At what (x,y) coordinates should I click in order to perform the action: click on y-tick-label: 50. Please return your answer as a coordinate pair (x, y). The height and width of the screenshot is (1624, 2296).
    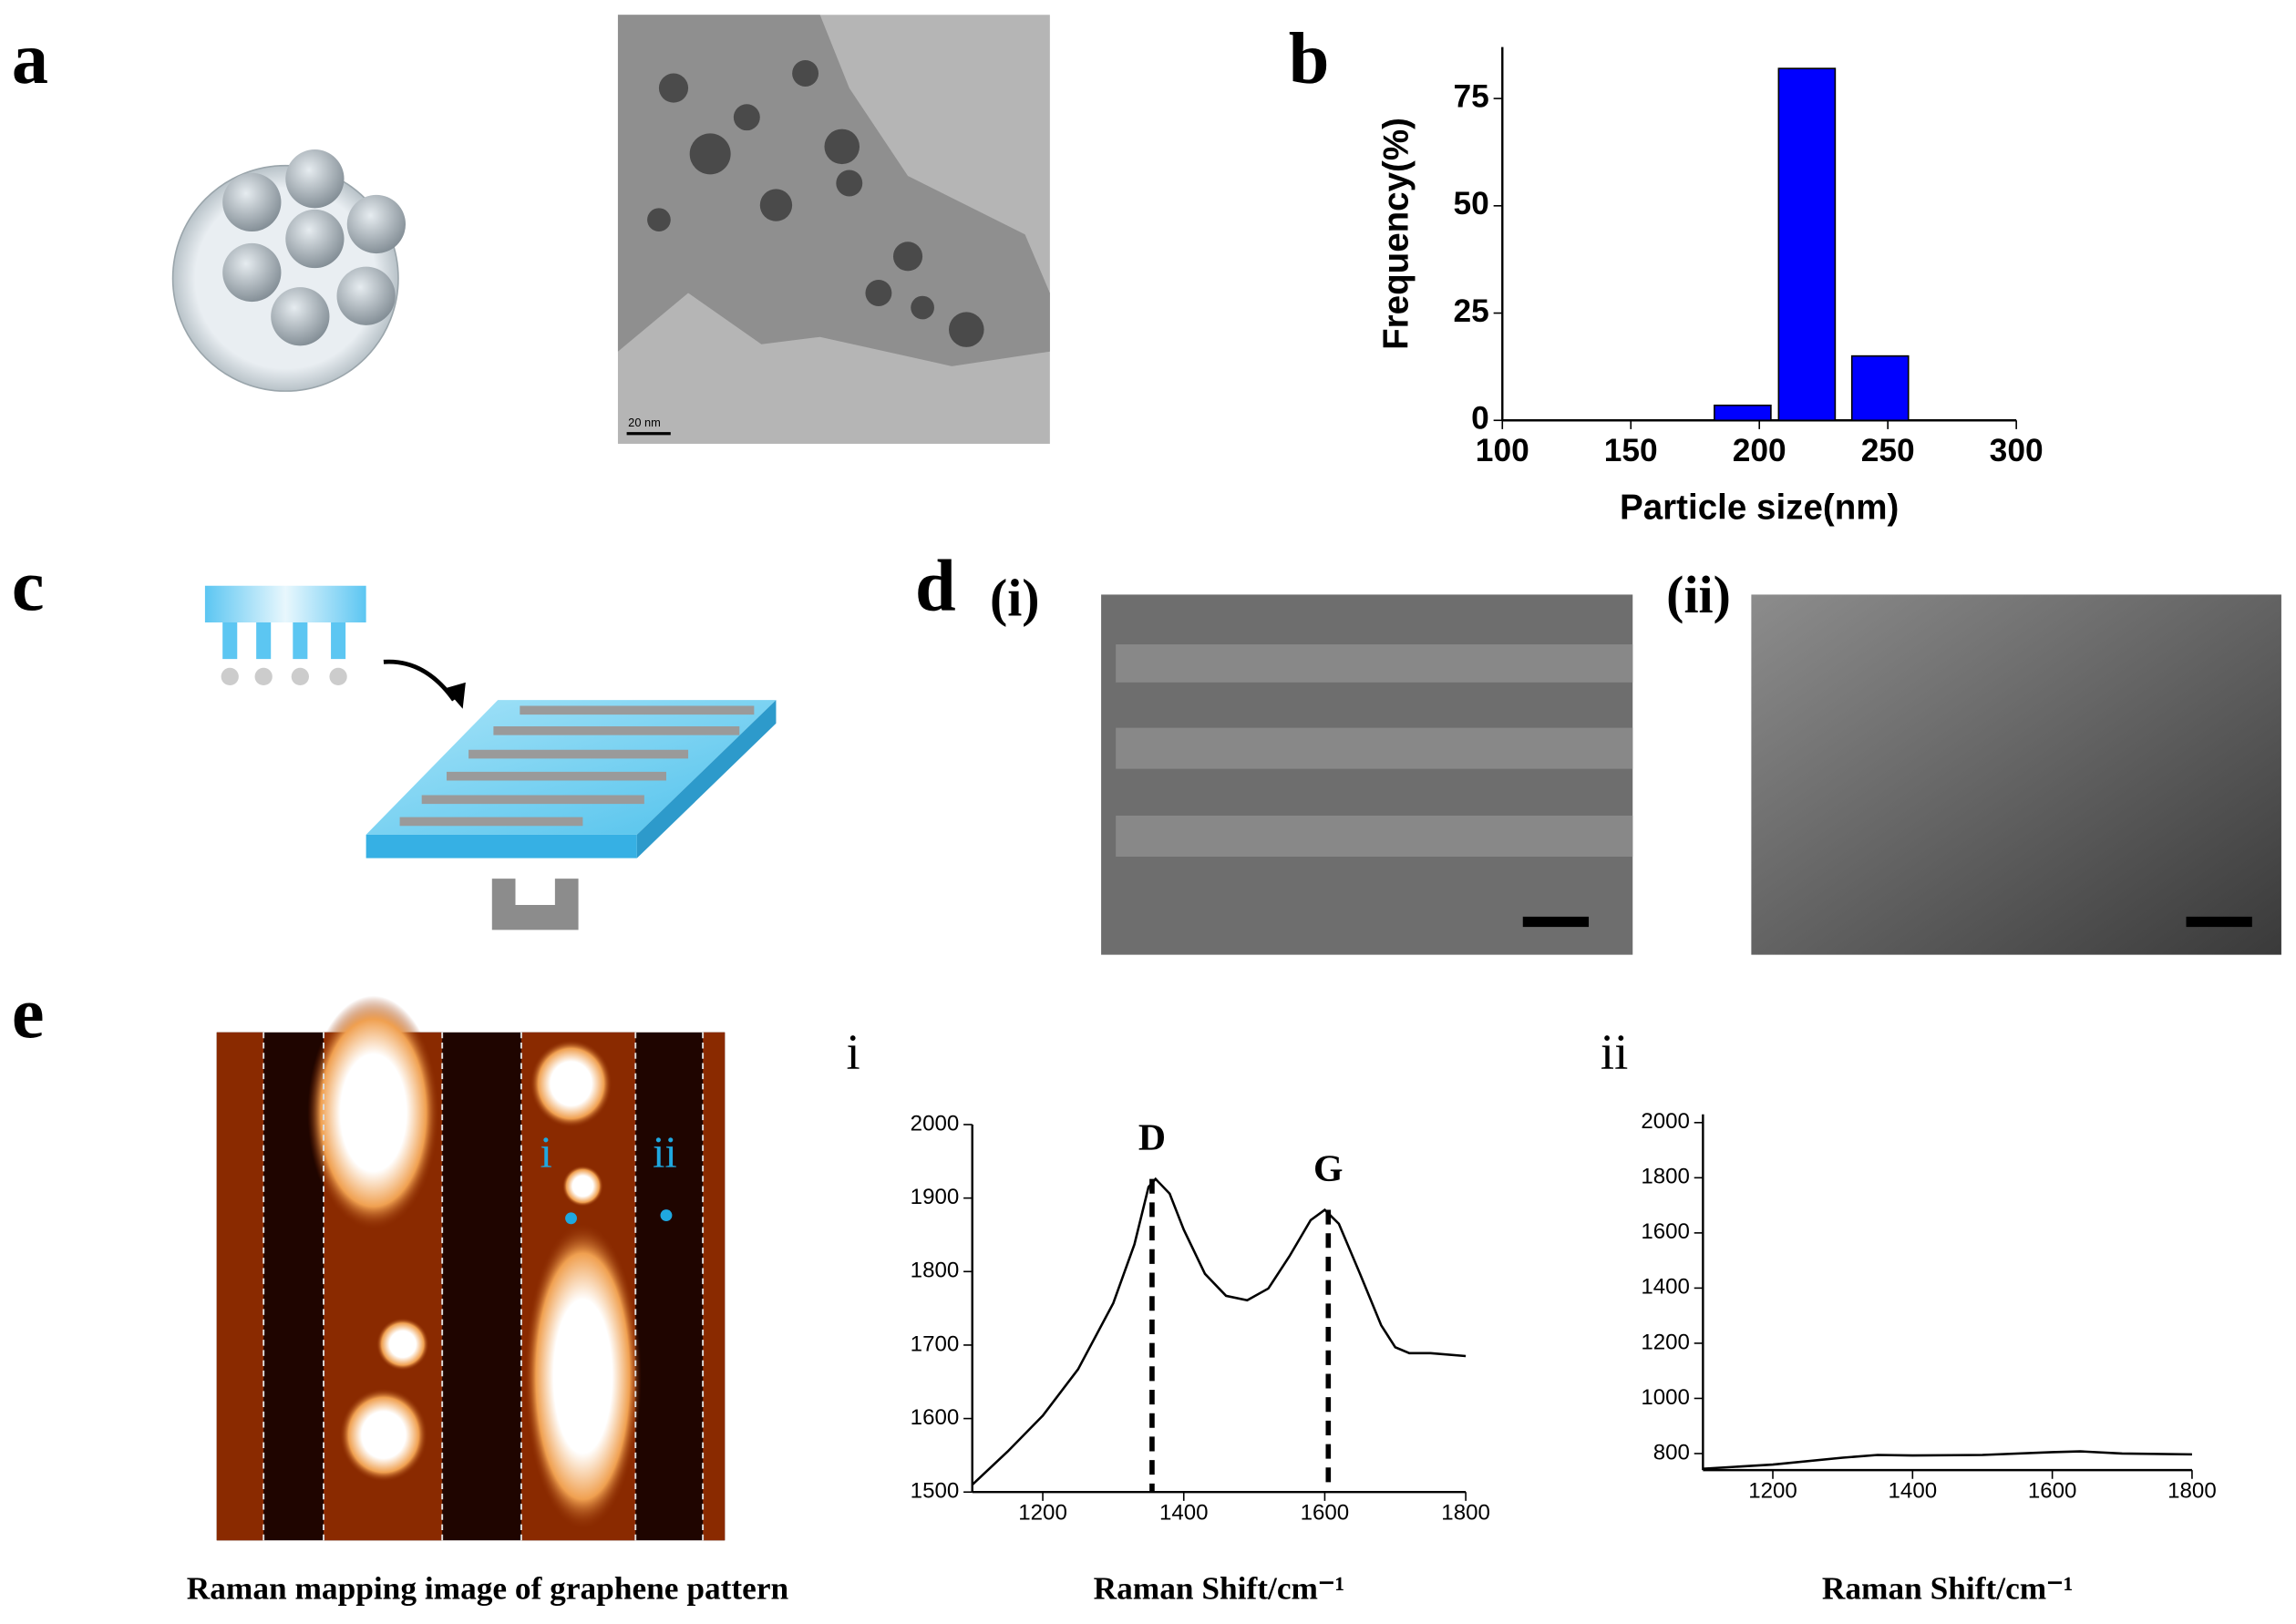
    Looking at the image, I should click on (1471, 203).